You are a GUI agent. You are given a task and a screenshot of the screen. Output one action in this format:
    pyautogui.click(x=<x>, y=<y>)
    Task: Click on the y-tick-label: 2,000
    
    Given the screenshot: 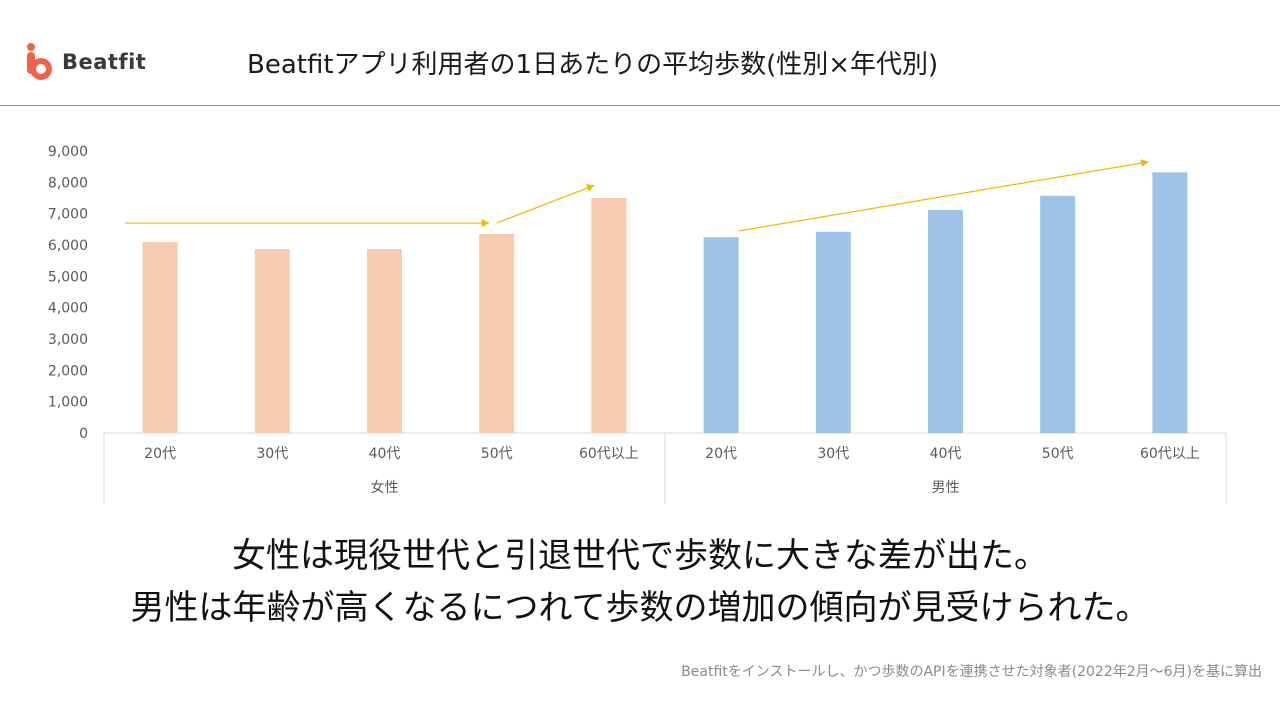 What is the action you would take?
    pyautogui.click(x=68, y=371)
    